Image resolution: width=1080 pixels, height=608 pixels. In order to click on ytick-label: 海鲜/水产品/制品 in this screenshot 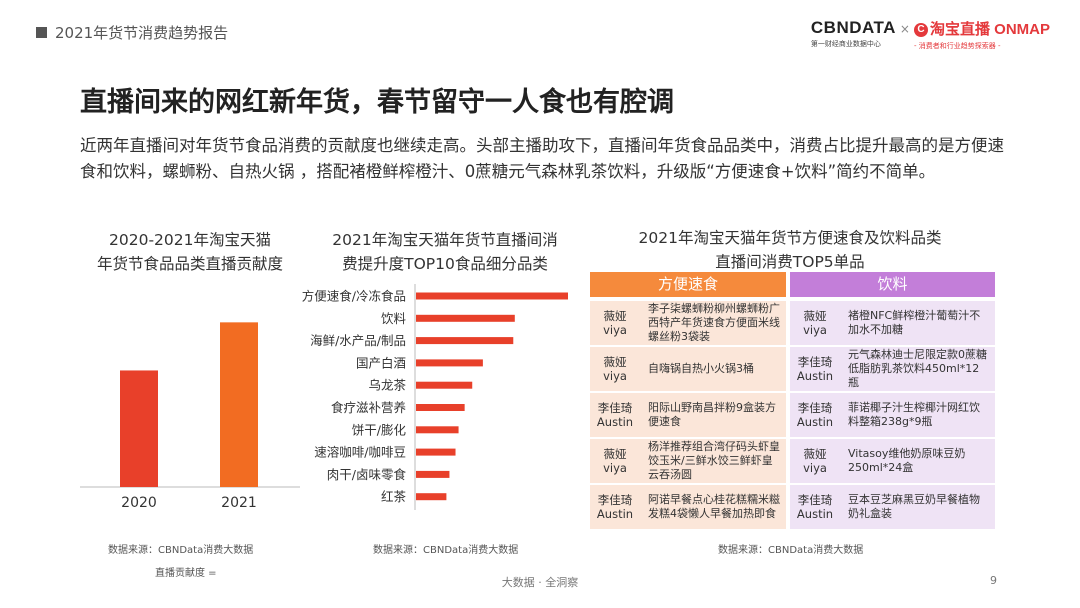, I will do `click(358, 340)`.